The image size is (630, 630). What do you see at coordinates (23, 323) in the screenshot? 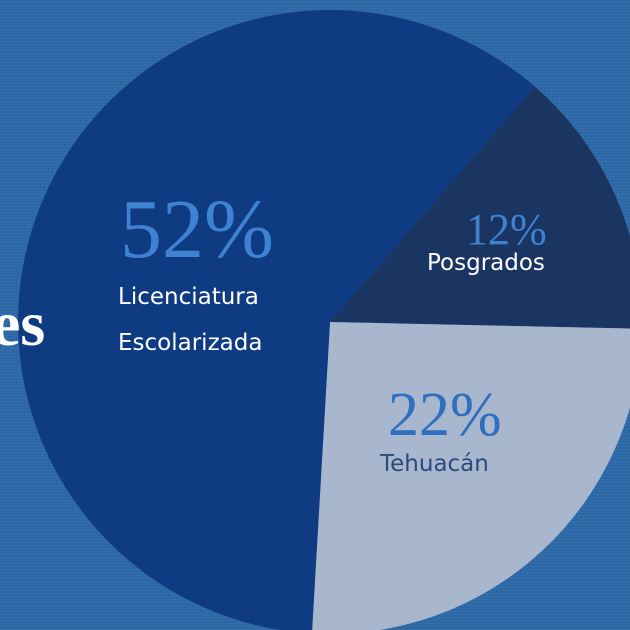
I see `chart-title: es` at bounding box center [23, 323].